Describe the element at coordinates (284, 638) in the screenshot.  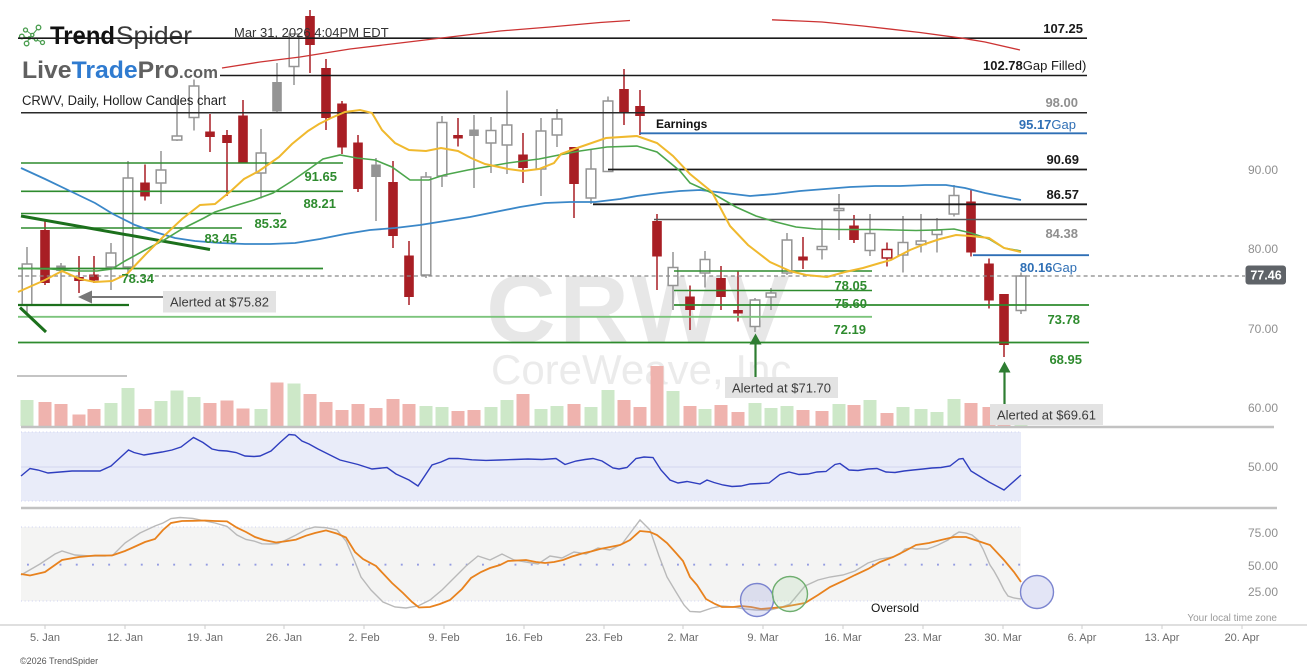
I see `svg-text: 26. Jan` at that location.